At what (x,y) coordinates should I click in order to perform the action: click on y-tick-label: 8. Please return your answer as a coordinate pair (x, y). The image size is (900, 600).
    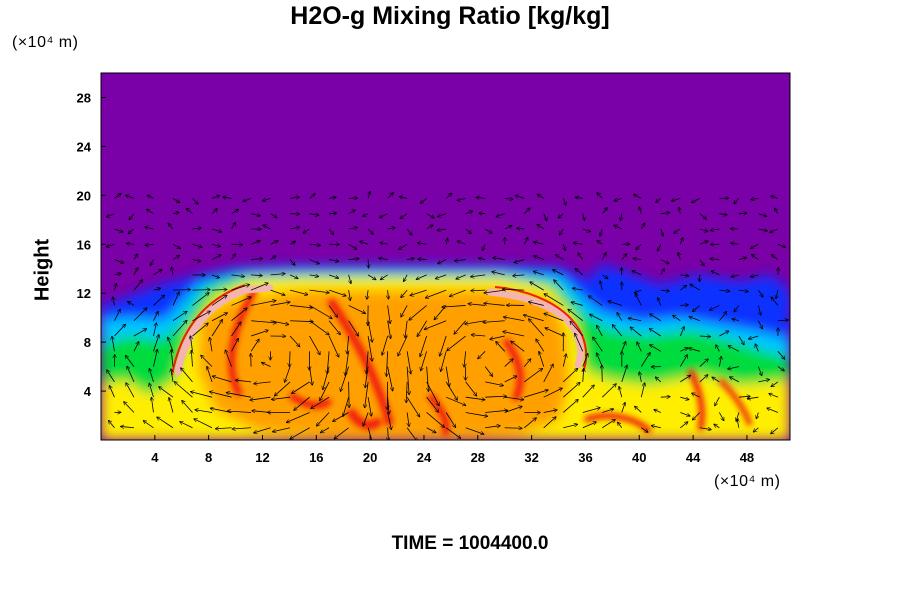
    Looking at the image, I should click on (87, 342).